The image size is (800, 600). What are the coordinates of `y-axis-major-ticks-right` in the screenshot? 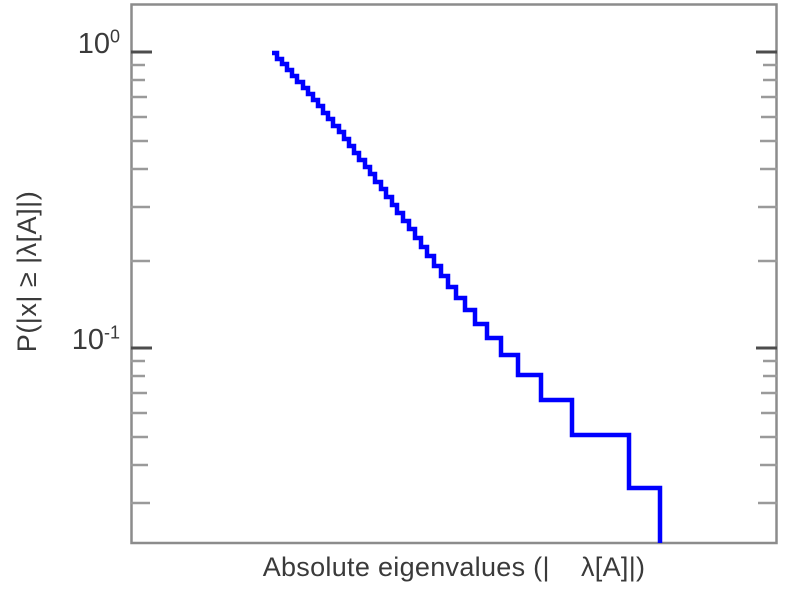 It's located at (766, 200).